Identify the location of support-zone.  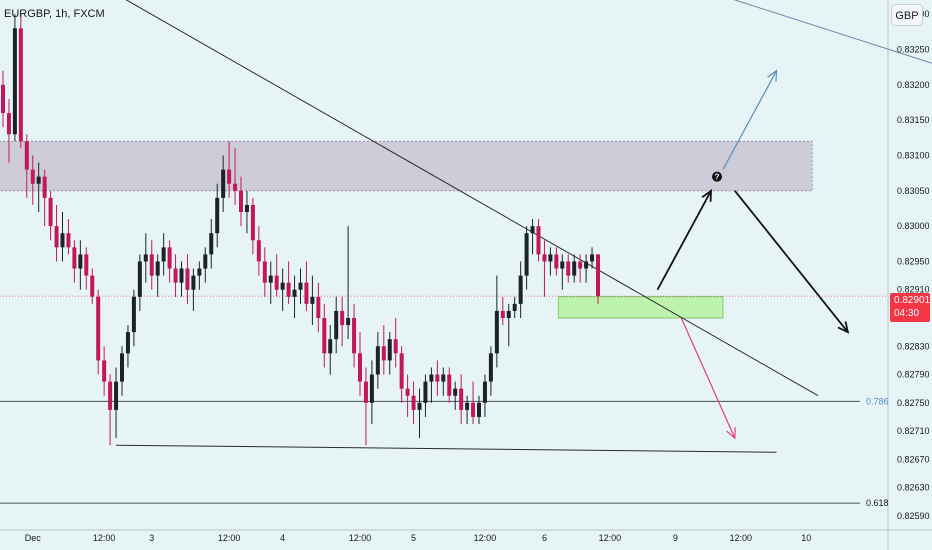
(640, 307).